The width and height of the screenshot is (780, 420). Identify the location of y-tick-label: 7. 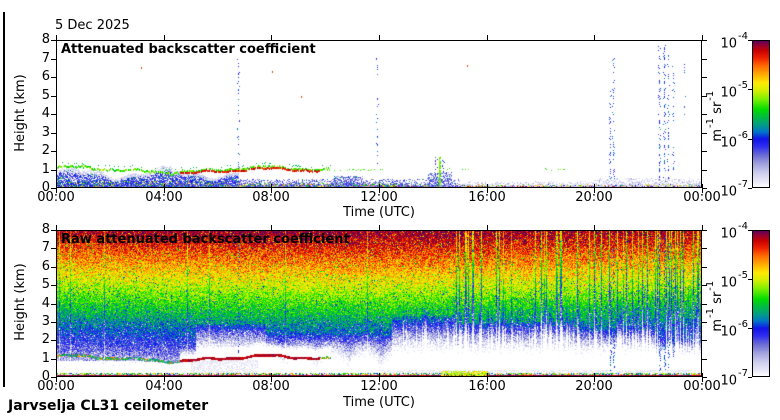
(45, 247).